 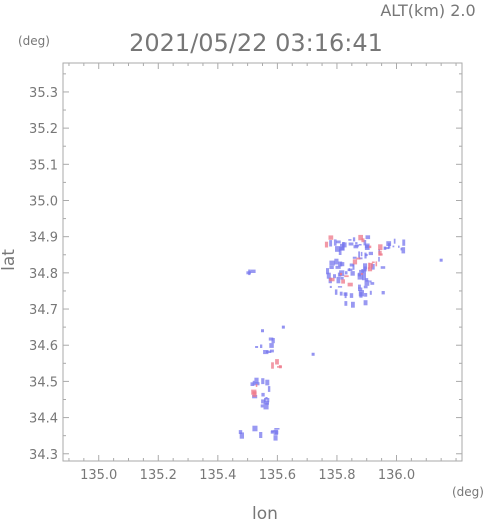 What do you see at coordinates (43, 419) in the screenshot?
I see `y-tick-label: 34.4` at bounding box center [43, 419].